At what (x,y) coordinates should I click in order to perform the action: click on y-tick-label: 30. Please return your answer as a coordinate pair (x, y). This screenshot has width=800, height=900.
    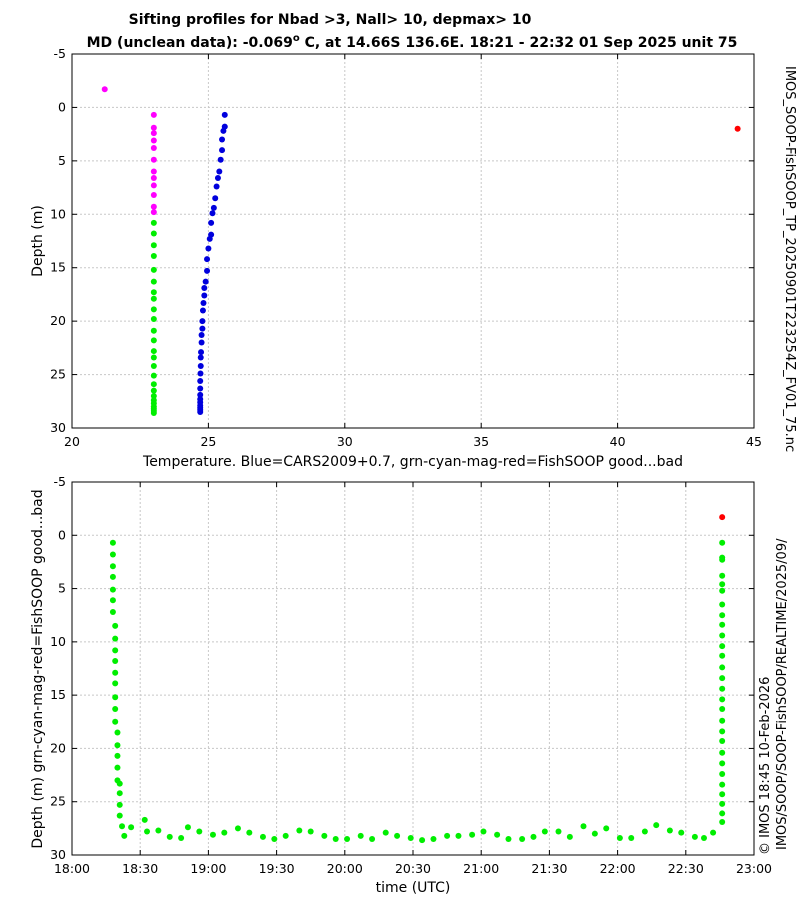
    Looking at the image, I should click on (58, 854).